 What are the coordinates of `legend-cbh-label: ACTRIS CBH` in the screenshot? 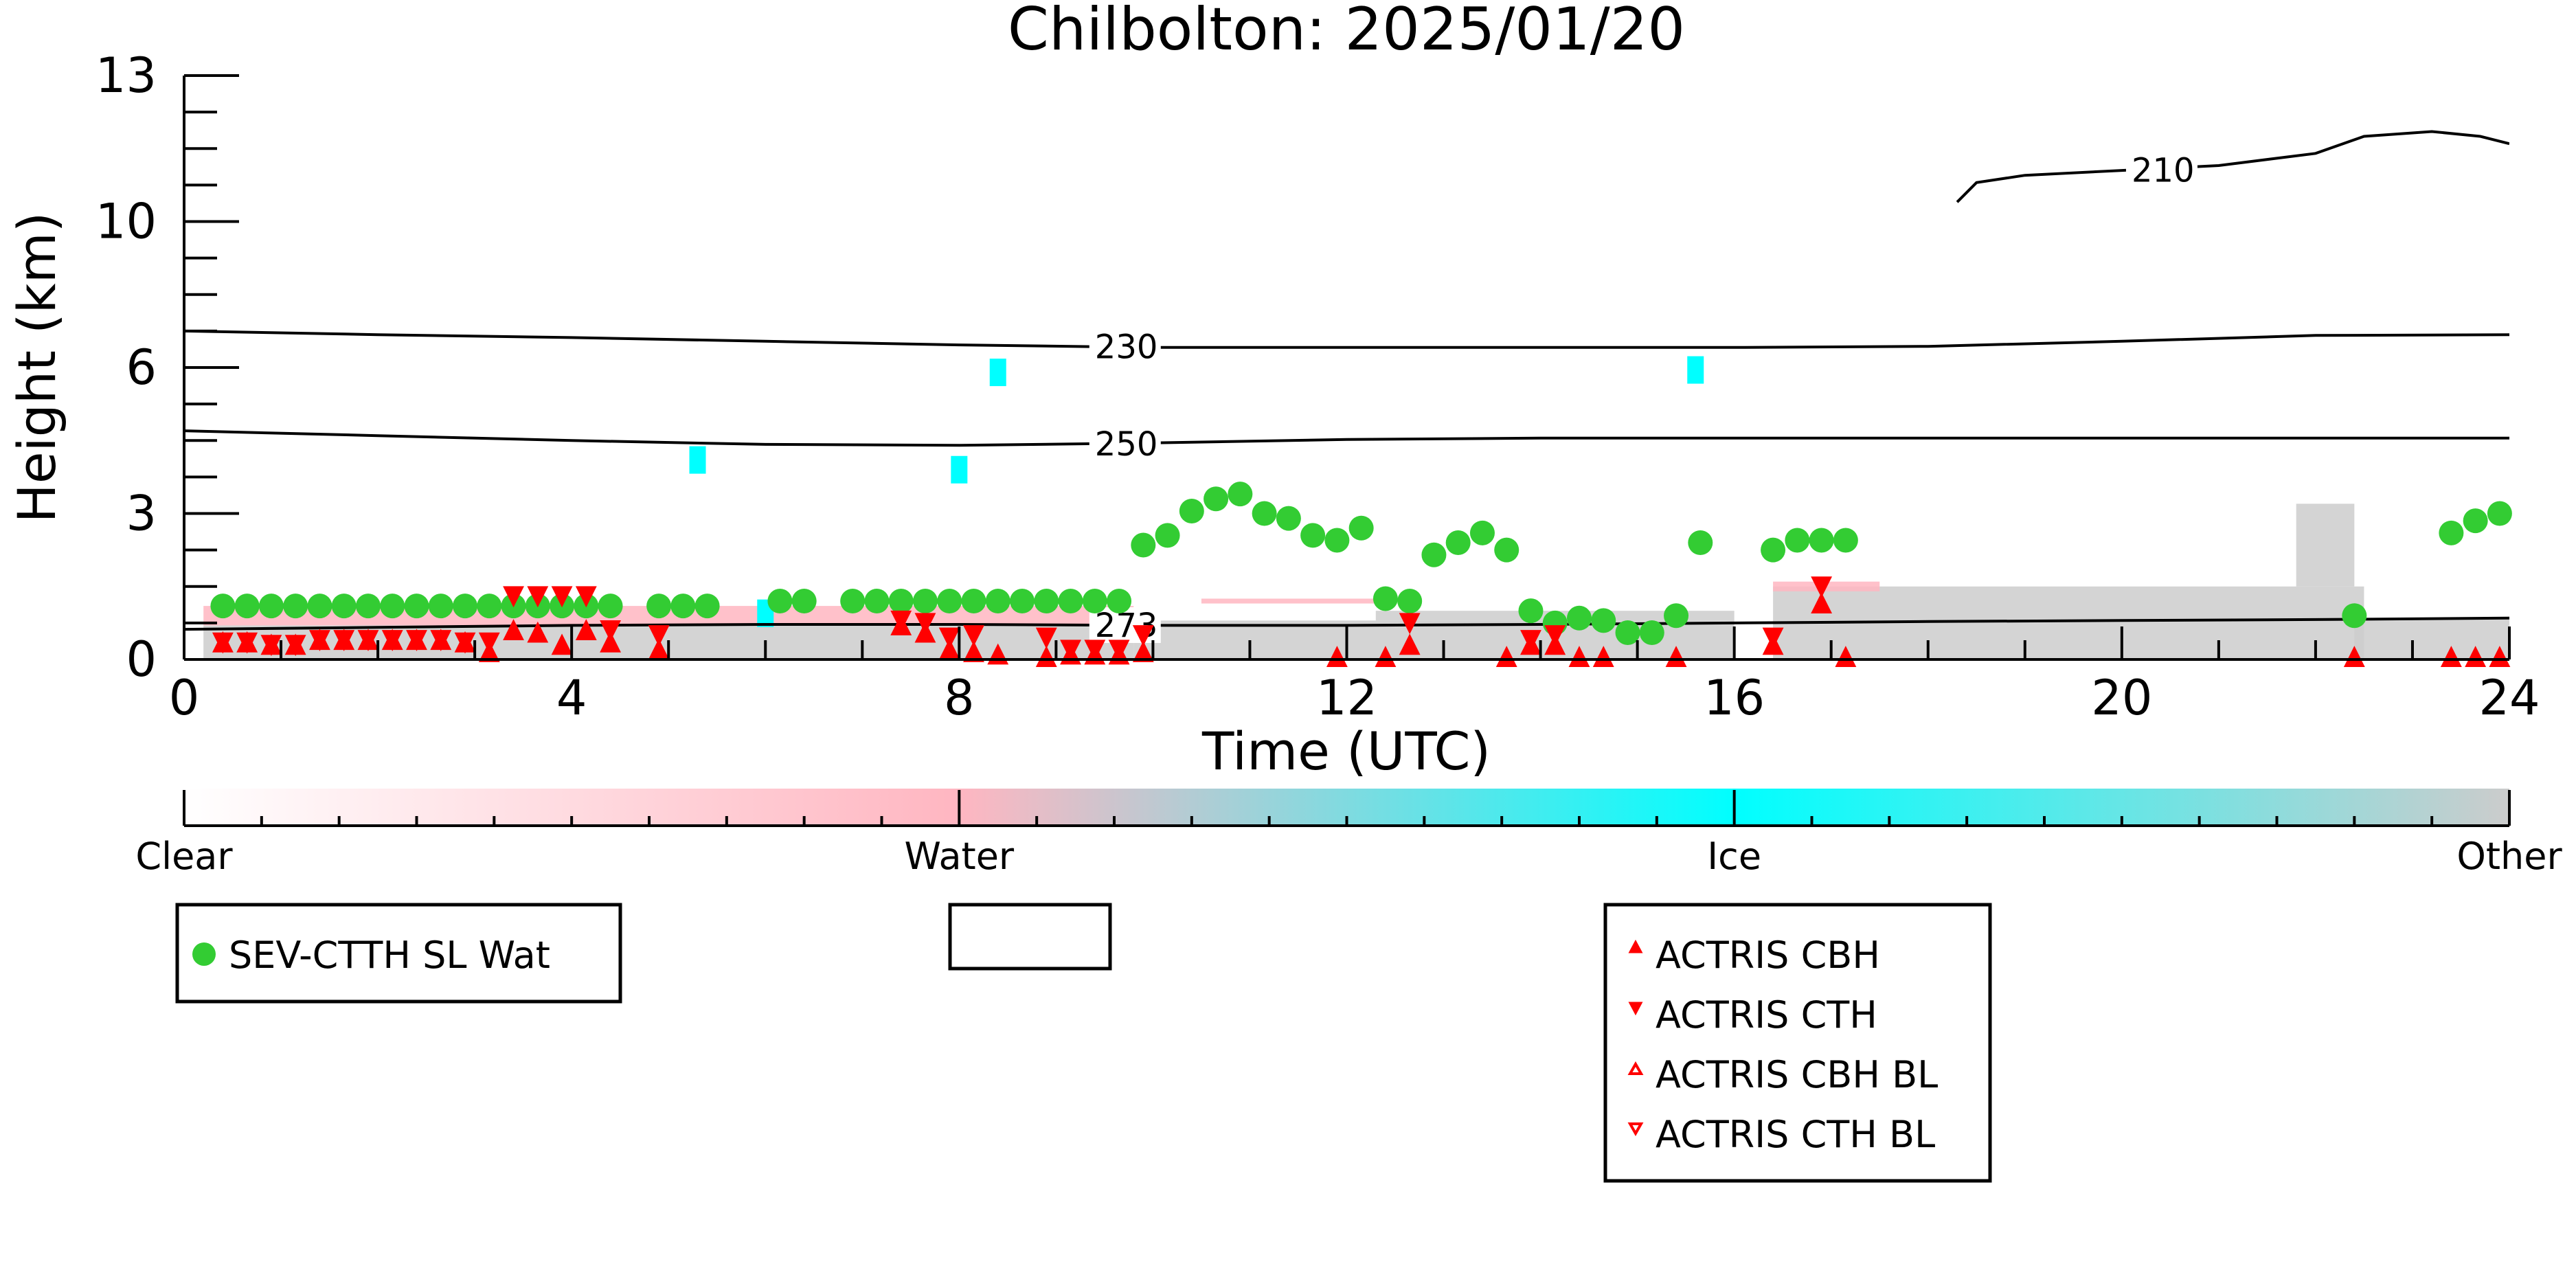 It's located at (1768, 955).